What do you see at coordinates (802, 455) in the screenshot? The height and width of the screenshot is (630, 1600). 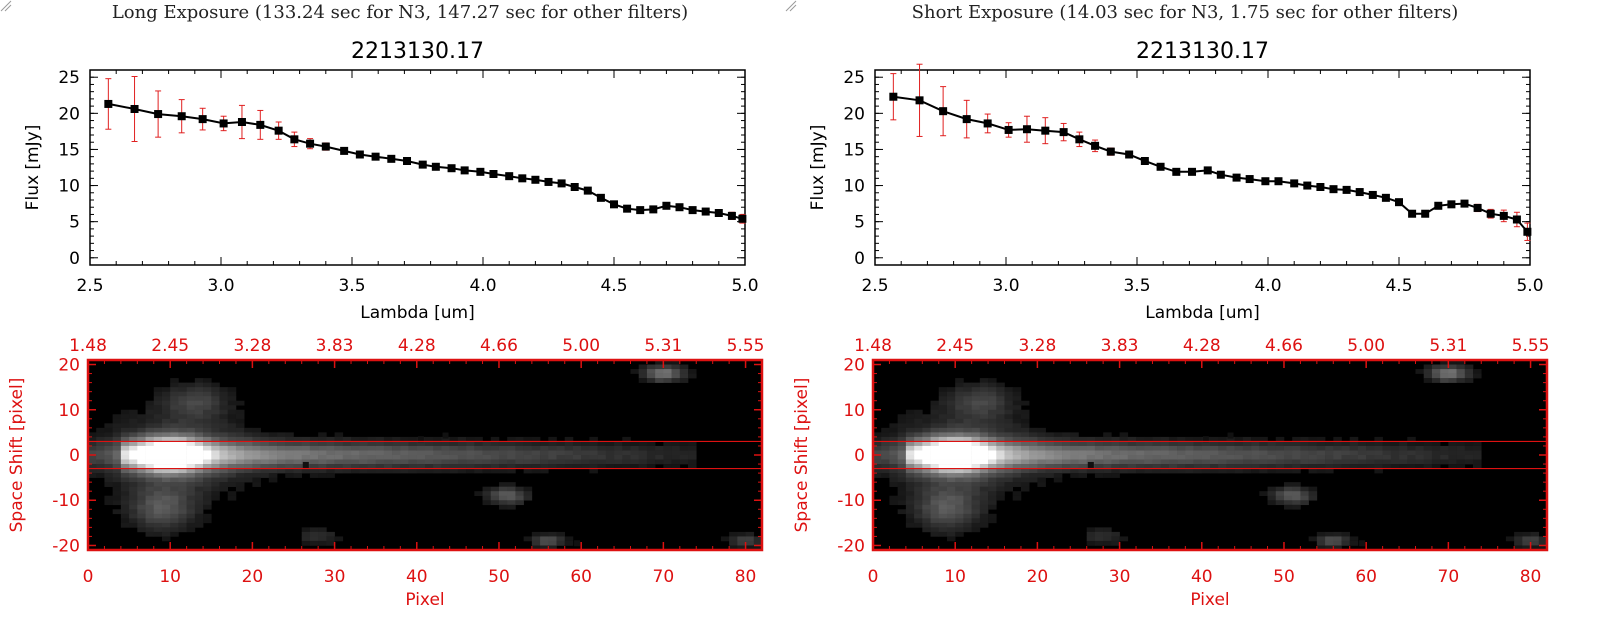 I see `y-axis-label: Space Shift [pixel]` at bounding box center [802, 455].